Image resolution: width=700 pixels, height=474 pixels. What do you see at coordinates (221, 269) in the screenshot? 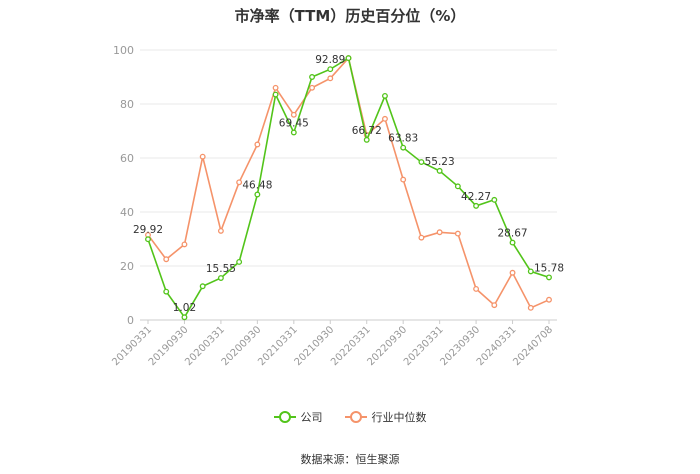
I see `data-label: 15.55` at bounding box center [221, 269].